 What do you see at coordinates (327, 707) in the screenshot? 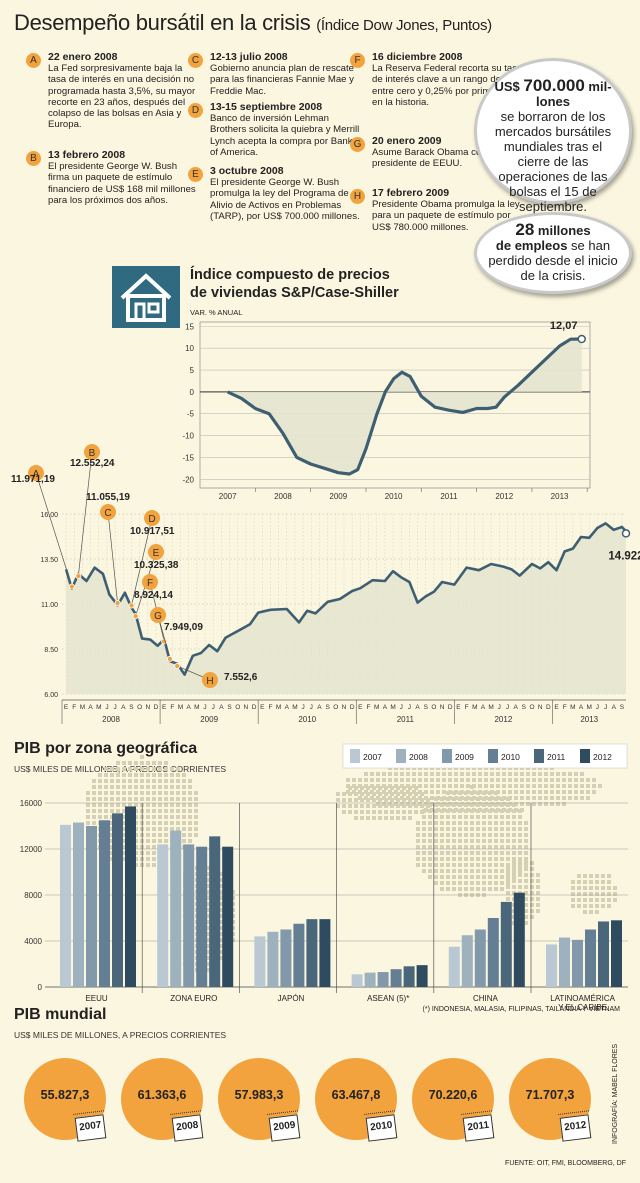
I see `dj-month-label: S` at bounding box center [327, 707].